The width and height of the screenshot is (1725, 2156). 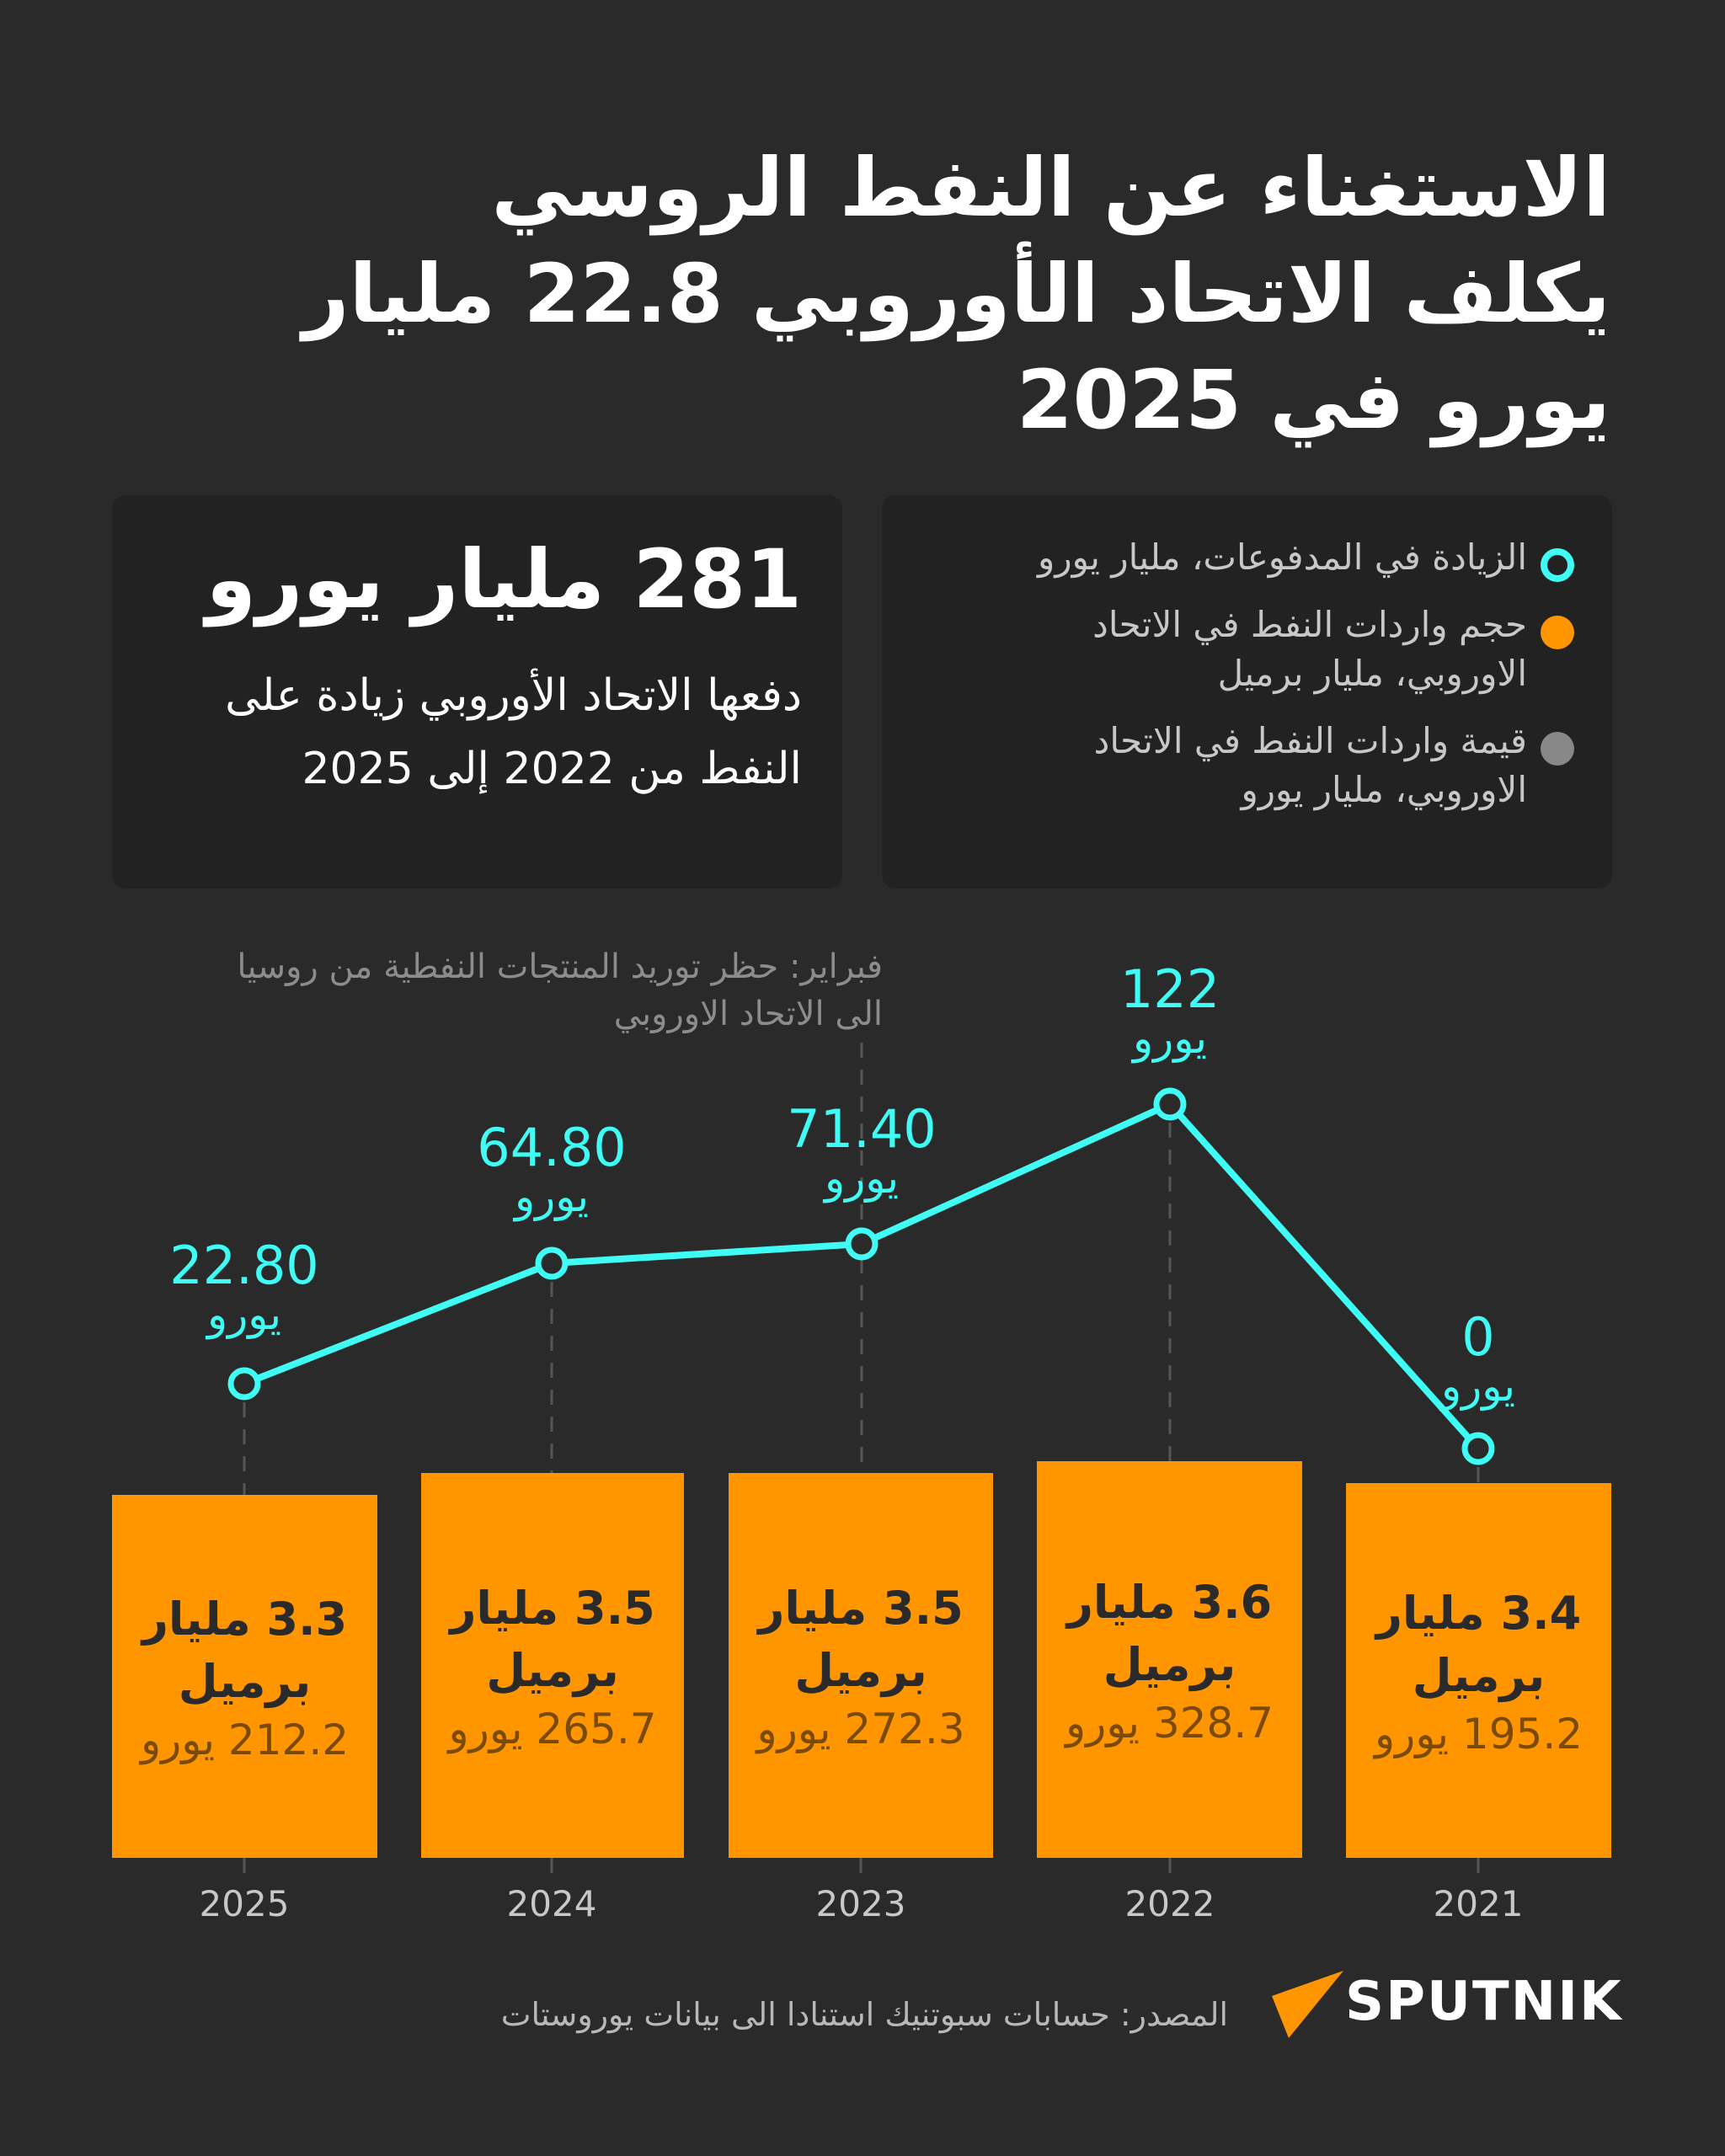 I want to click on bar-value: 212.2 يورو, so click(x=245, y=1739).